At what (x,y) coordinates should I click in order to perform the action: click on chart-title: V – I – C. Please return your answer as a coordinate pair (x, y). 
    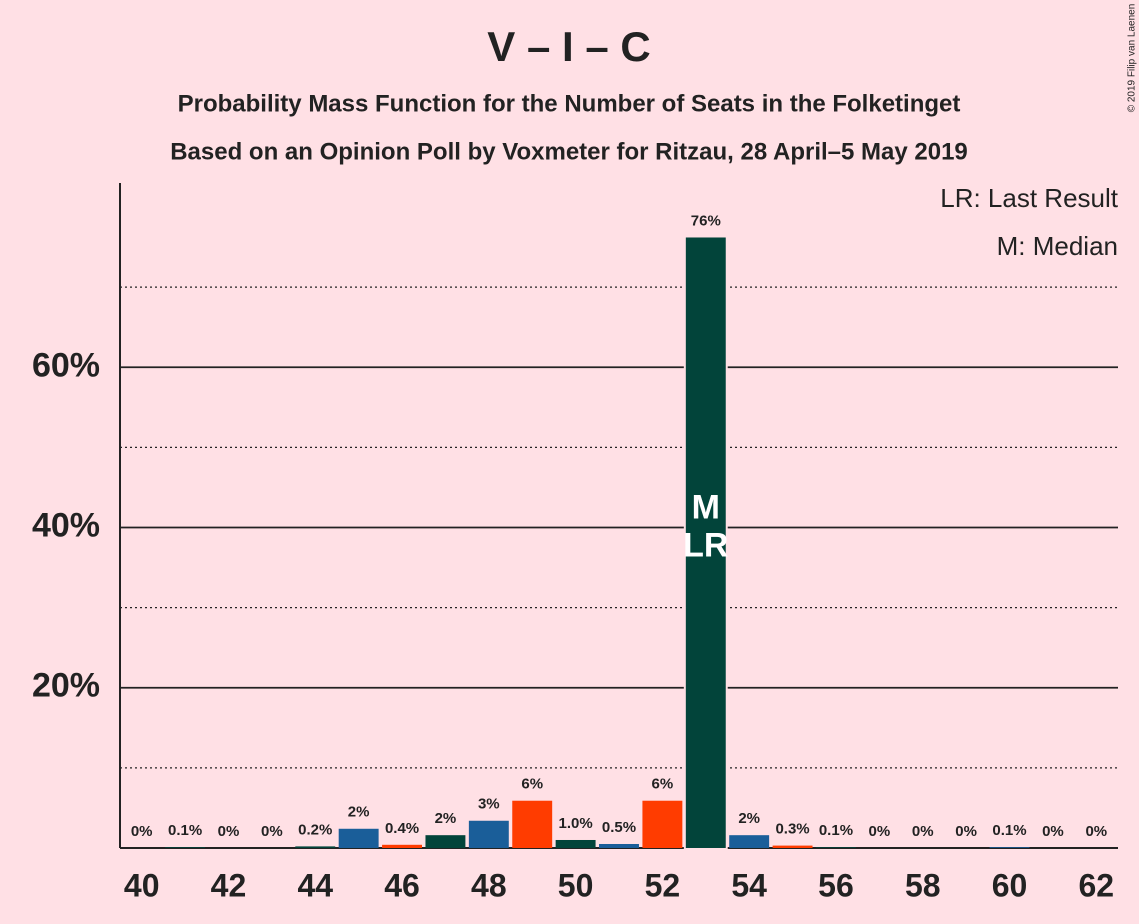
    Looking at the image, I should click on (568, 46).